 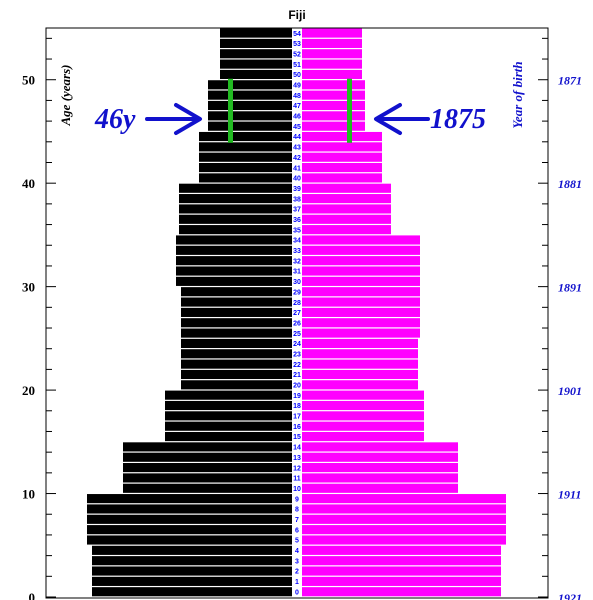 What do you see at coordinates (297, 510) in the screenshot?
I see `age-label: 8` at bounding box center [297, 510].